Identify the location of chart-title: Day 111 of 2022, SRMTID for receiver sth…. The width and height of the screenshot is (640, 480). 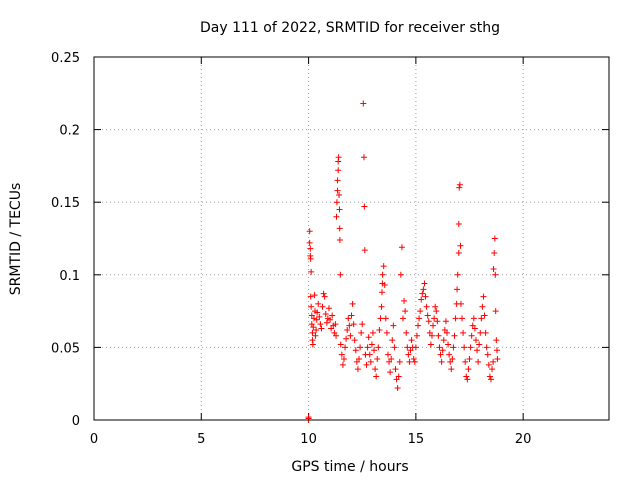
(350, 28).